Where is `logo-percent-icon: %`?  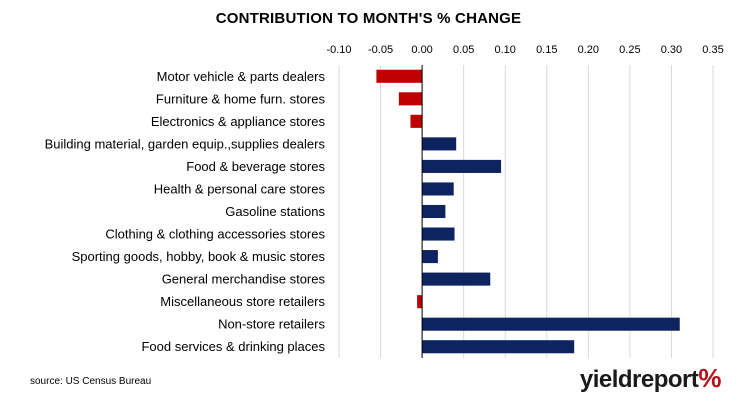 logo-percent-icon: % is located at coordinates (709, 378).